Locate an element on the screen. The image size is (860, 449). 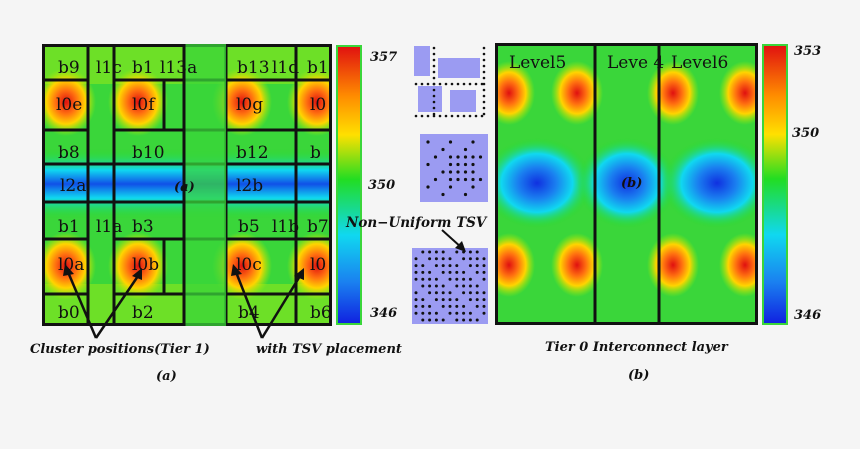
tsv-thumbnail-cluster is located at coordinates (454, 168).